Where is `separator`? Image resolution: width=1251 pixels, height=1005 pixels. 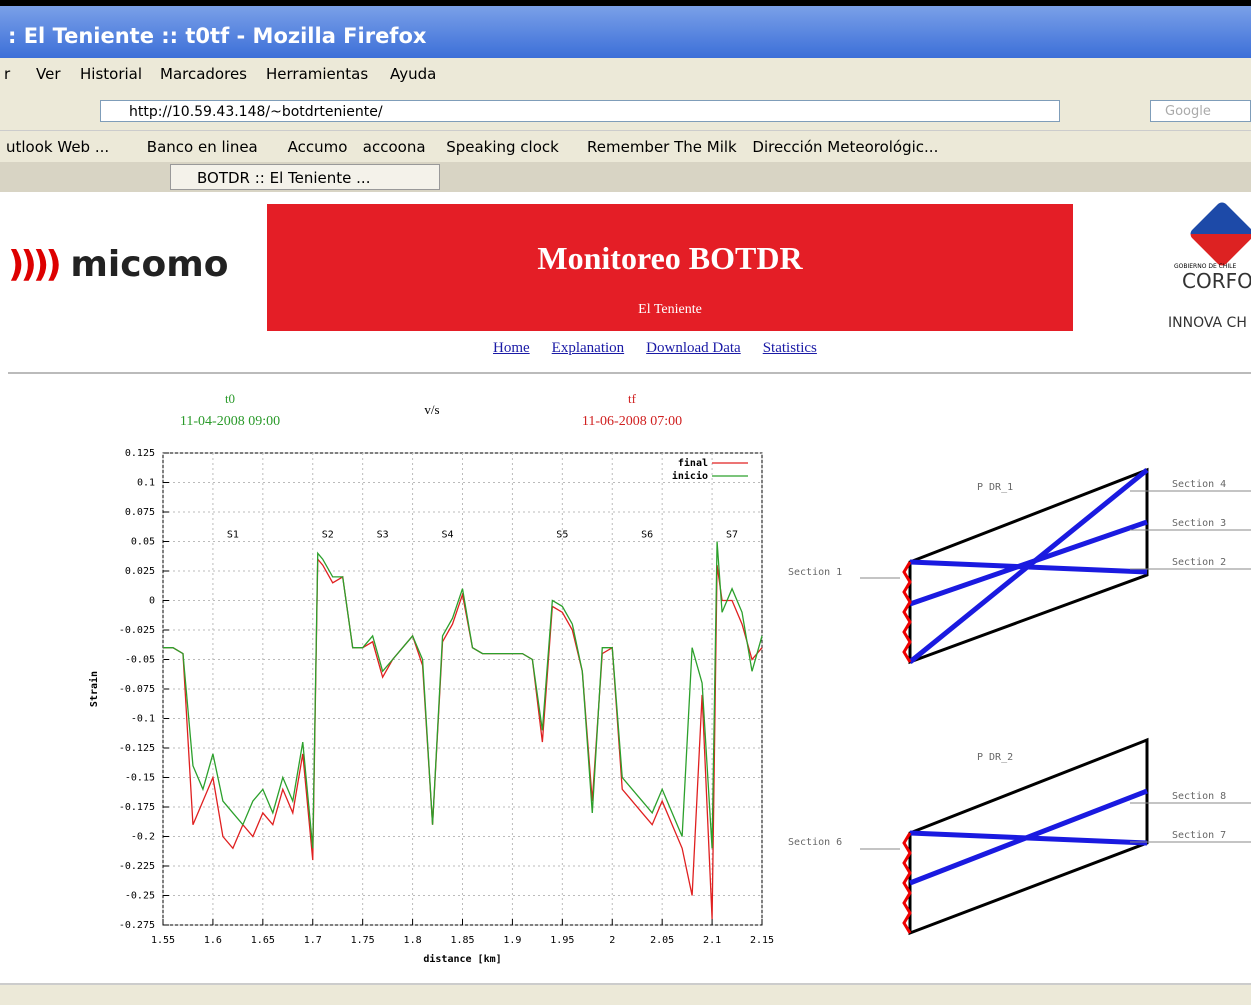
separator is located at coordinates (629, 373).